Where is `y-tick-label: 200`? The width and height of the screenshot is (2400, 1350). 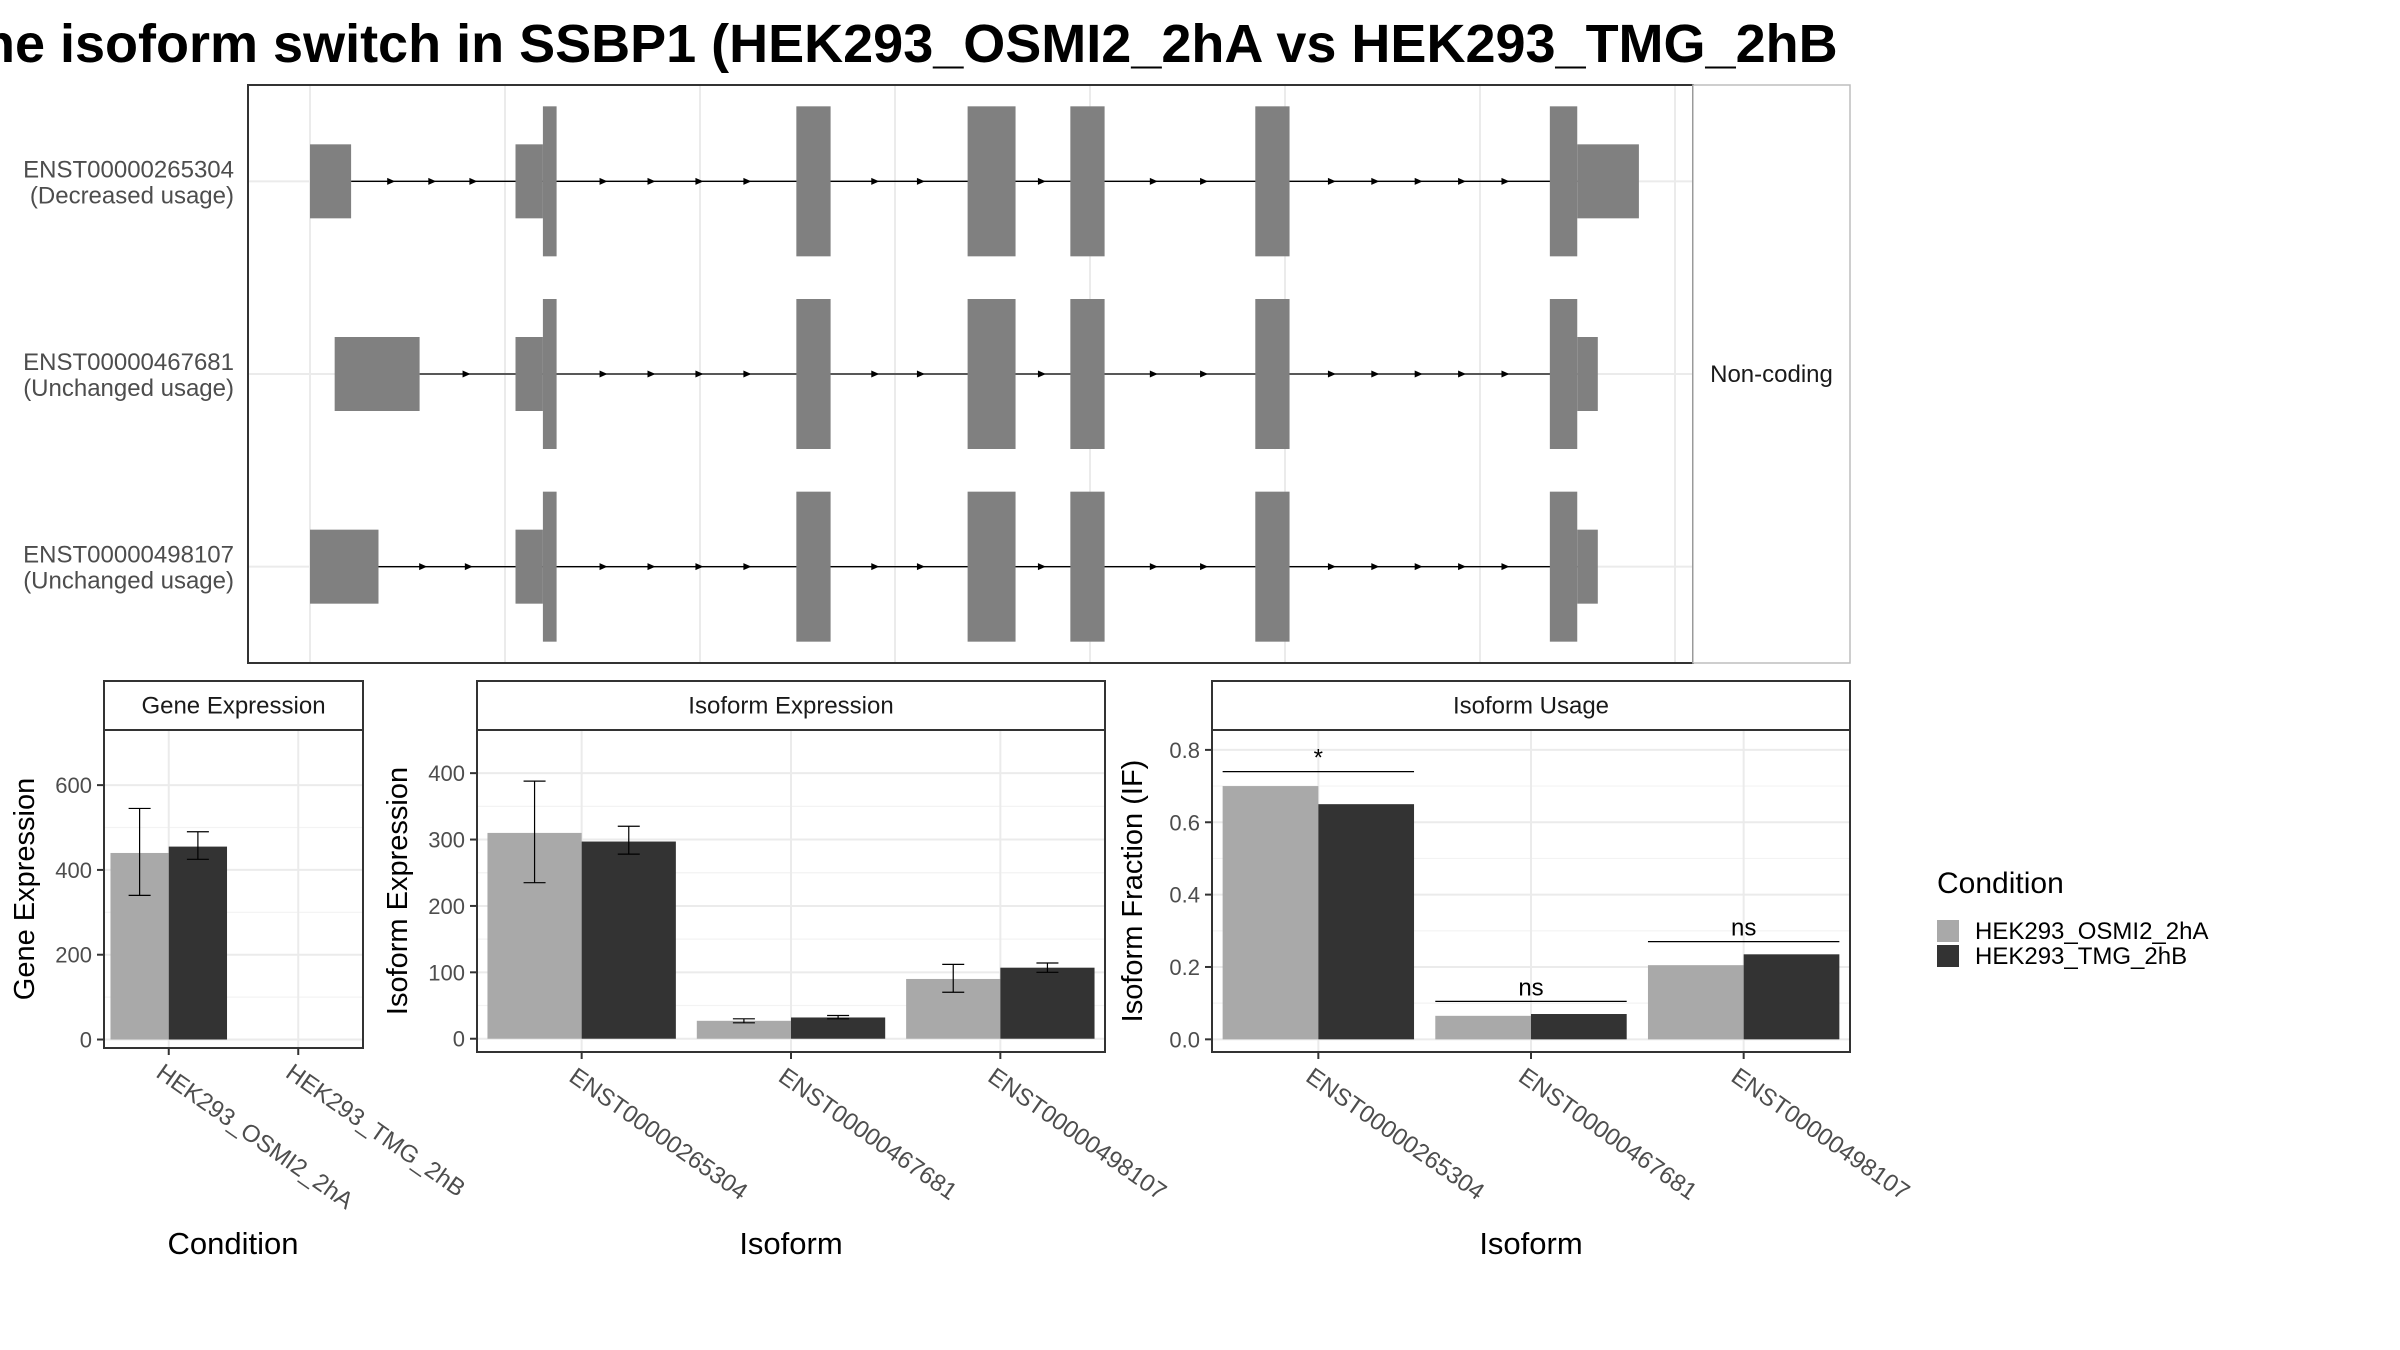
y-tick-label: 200 is located at coordinates (446, 906).